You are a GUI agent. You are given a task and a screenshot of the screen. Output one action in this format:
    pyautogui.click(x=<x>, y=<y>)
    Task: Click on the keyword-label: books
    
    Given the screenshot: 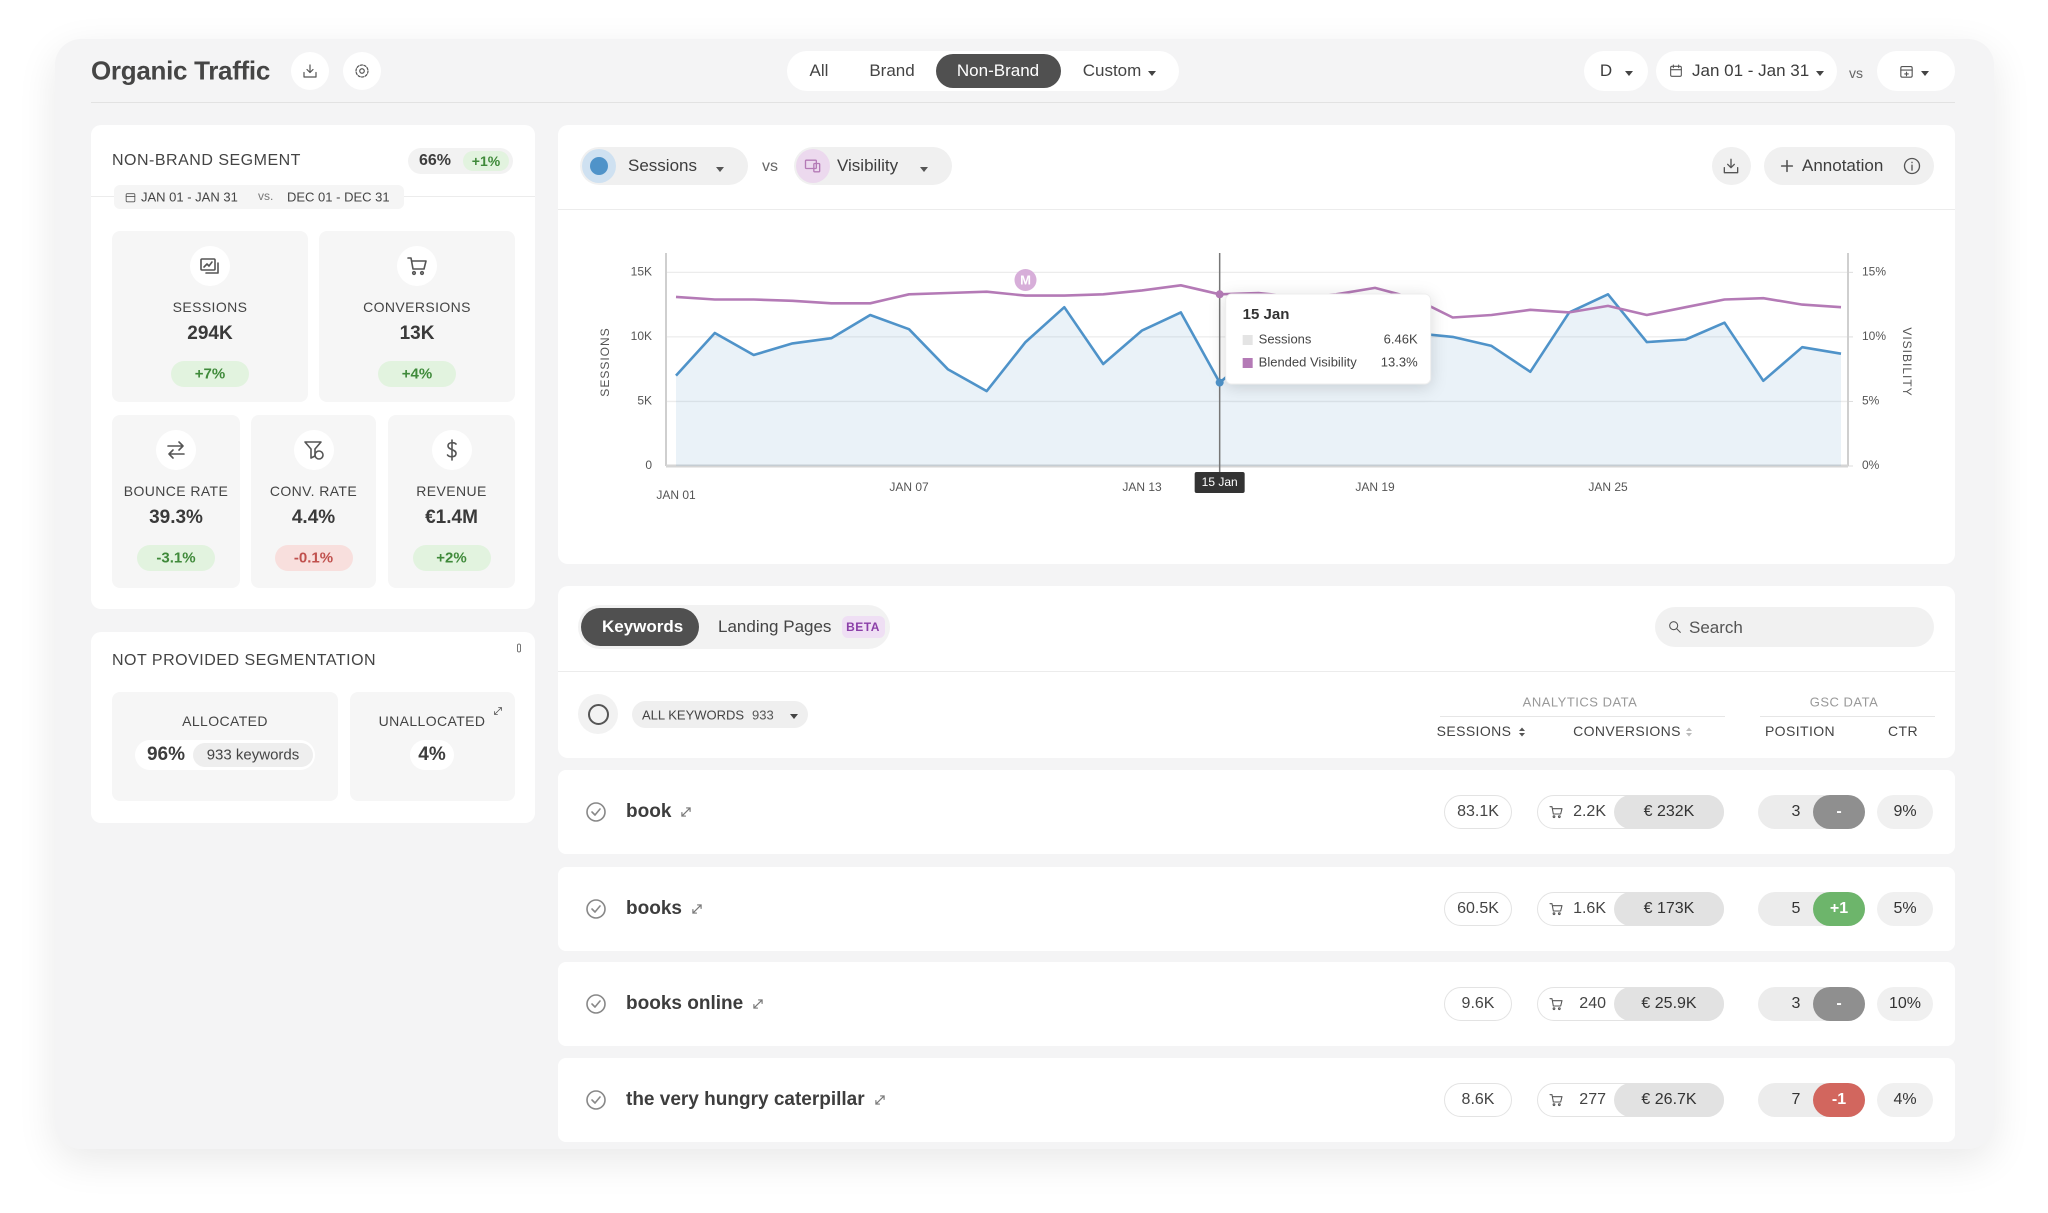 What is the action you would take?
    pyautogui.click(x=654, y=908)
    